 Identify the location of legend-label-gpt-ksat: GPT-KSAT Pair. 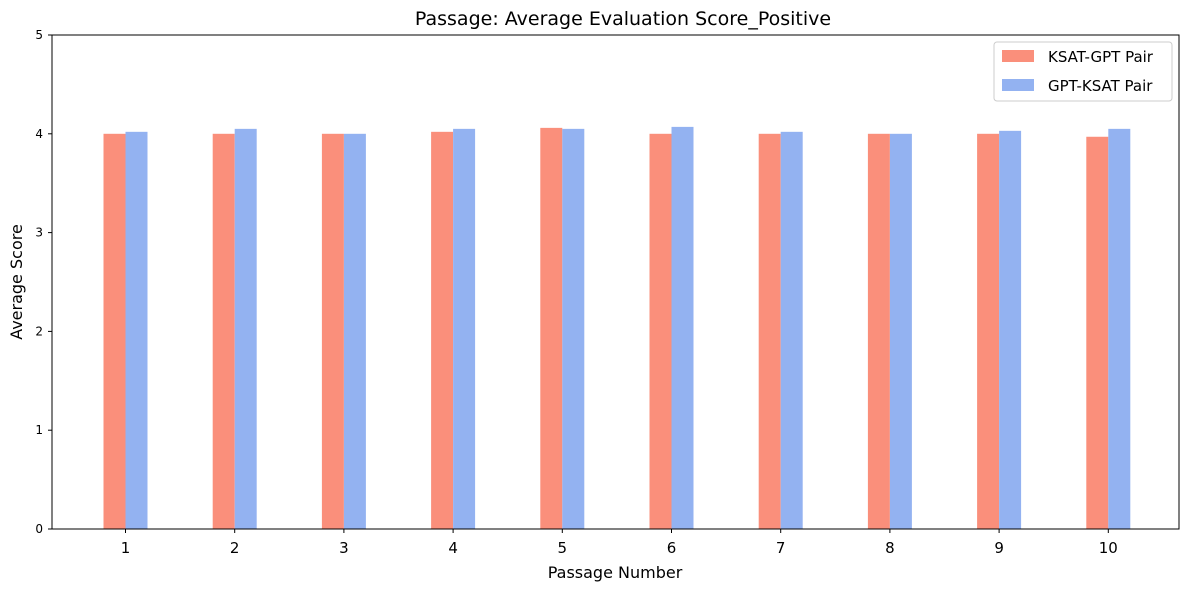
(1100, 86).